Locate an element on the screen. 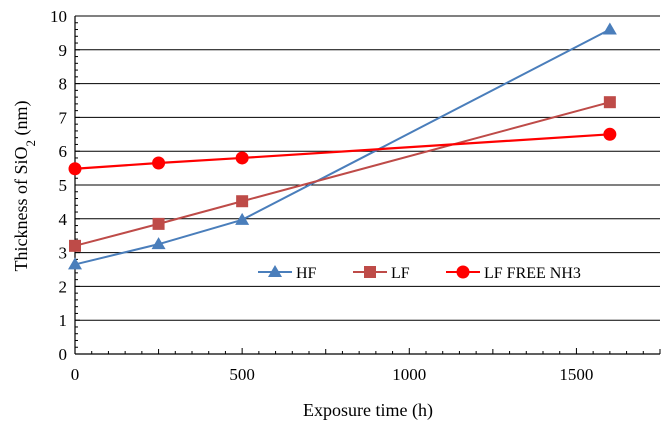 The image size is (662, 424). legend-label: LF FREE NH3 is located at coordinates (532, 273).